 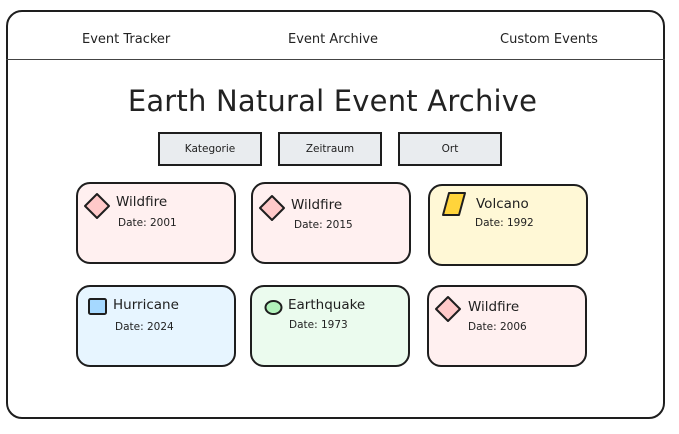 I want to click on event-date: Date: 2024, so click(x=144, y=327).